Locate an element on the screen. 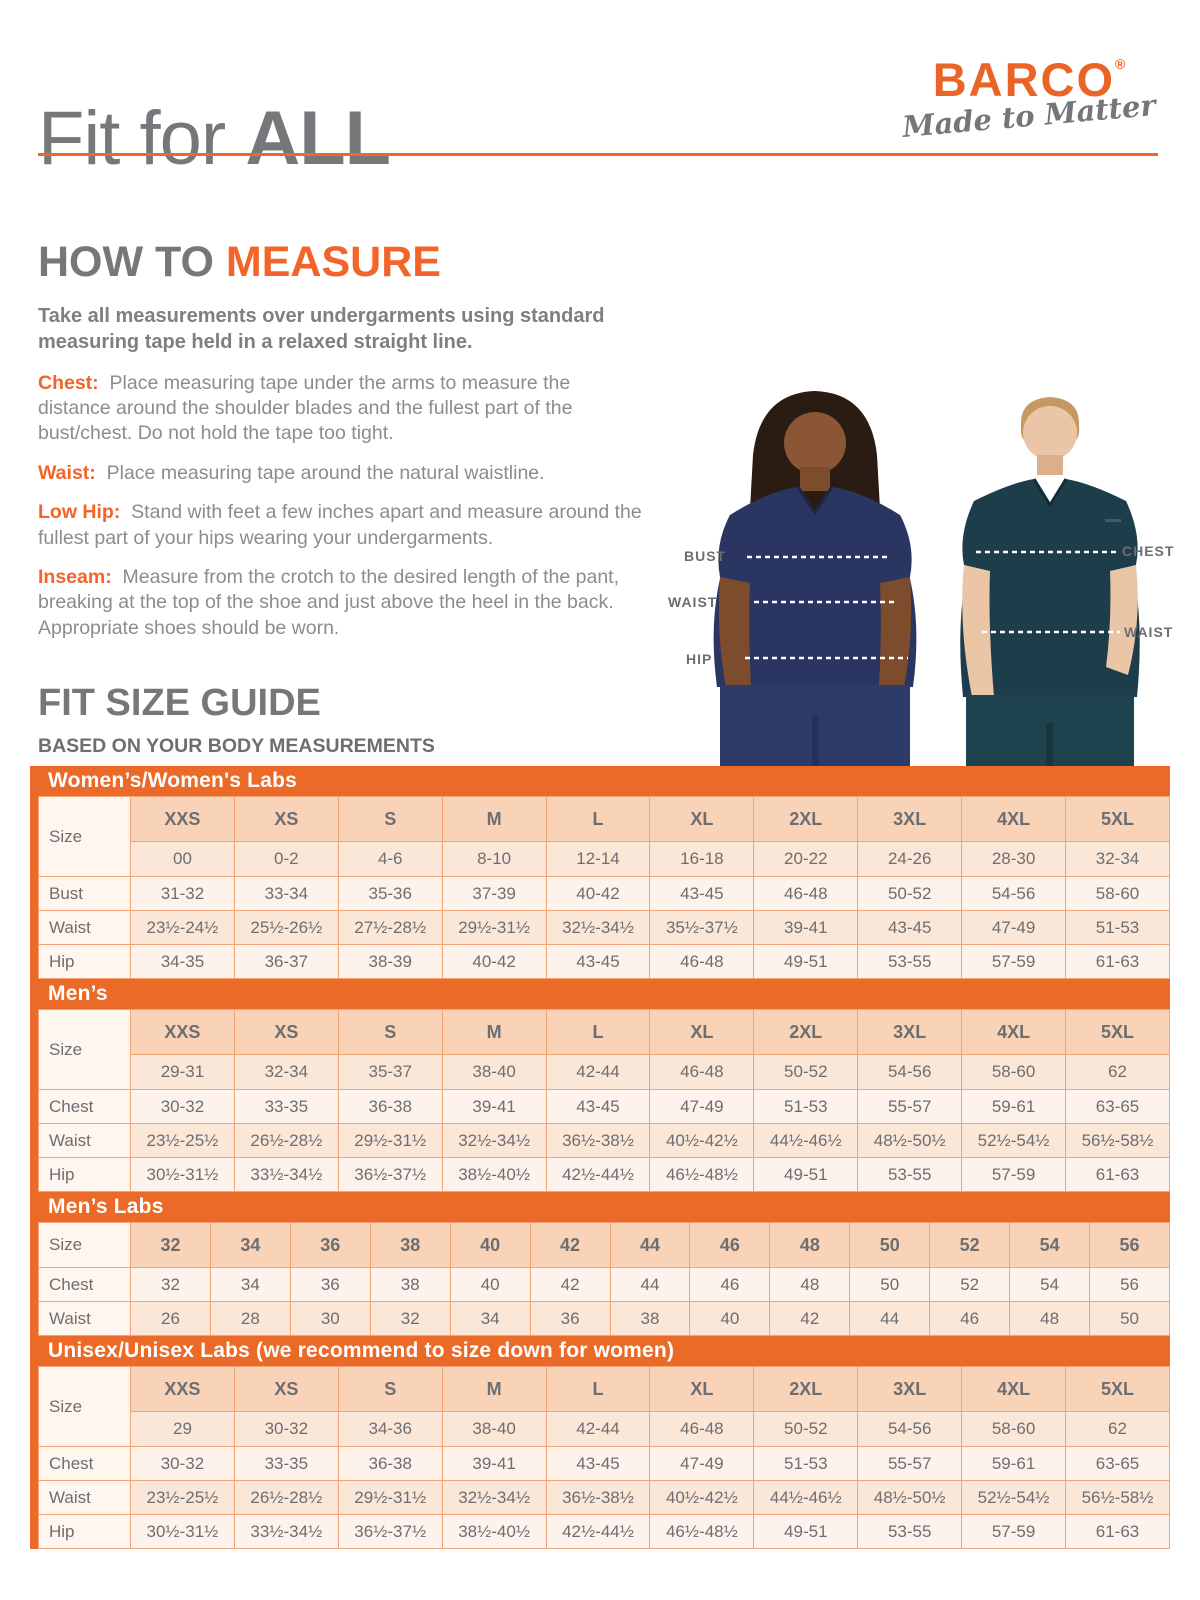  measurement-cell: 36½-37½ is located at coordinates (390, 1531).